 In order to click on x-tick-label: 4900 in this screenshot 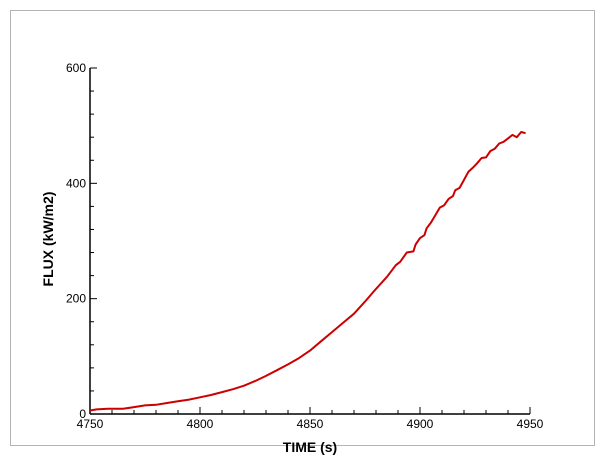, I will do `click(420, 424)`.